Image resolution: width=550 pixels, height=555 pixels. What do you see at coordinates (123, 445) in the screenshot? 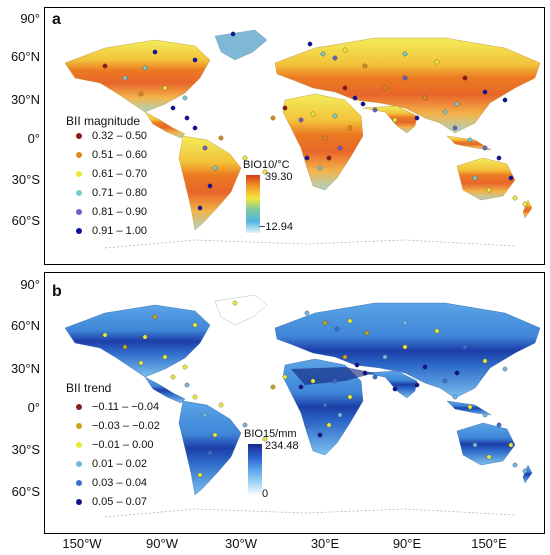
I see `legend-label: −0.01 – 0.00` at bounding box center [123, 445].